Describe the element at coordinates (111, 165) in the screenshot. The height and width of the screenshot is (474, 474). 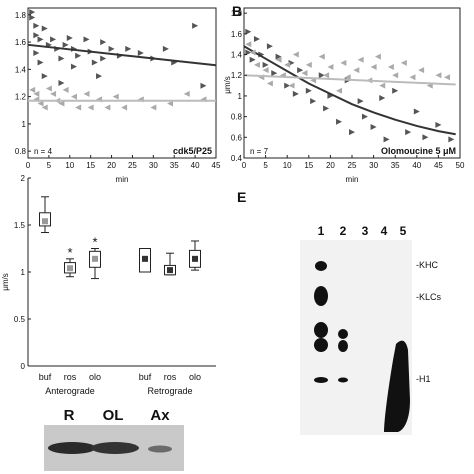
I see `panel-a-xtick-label: 20` at that location.